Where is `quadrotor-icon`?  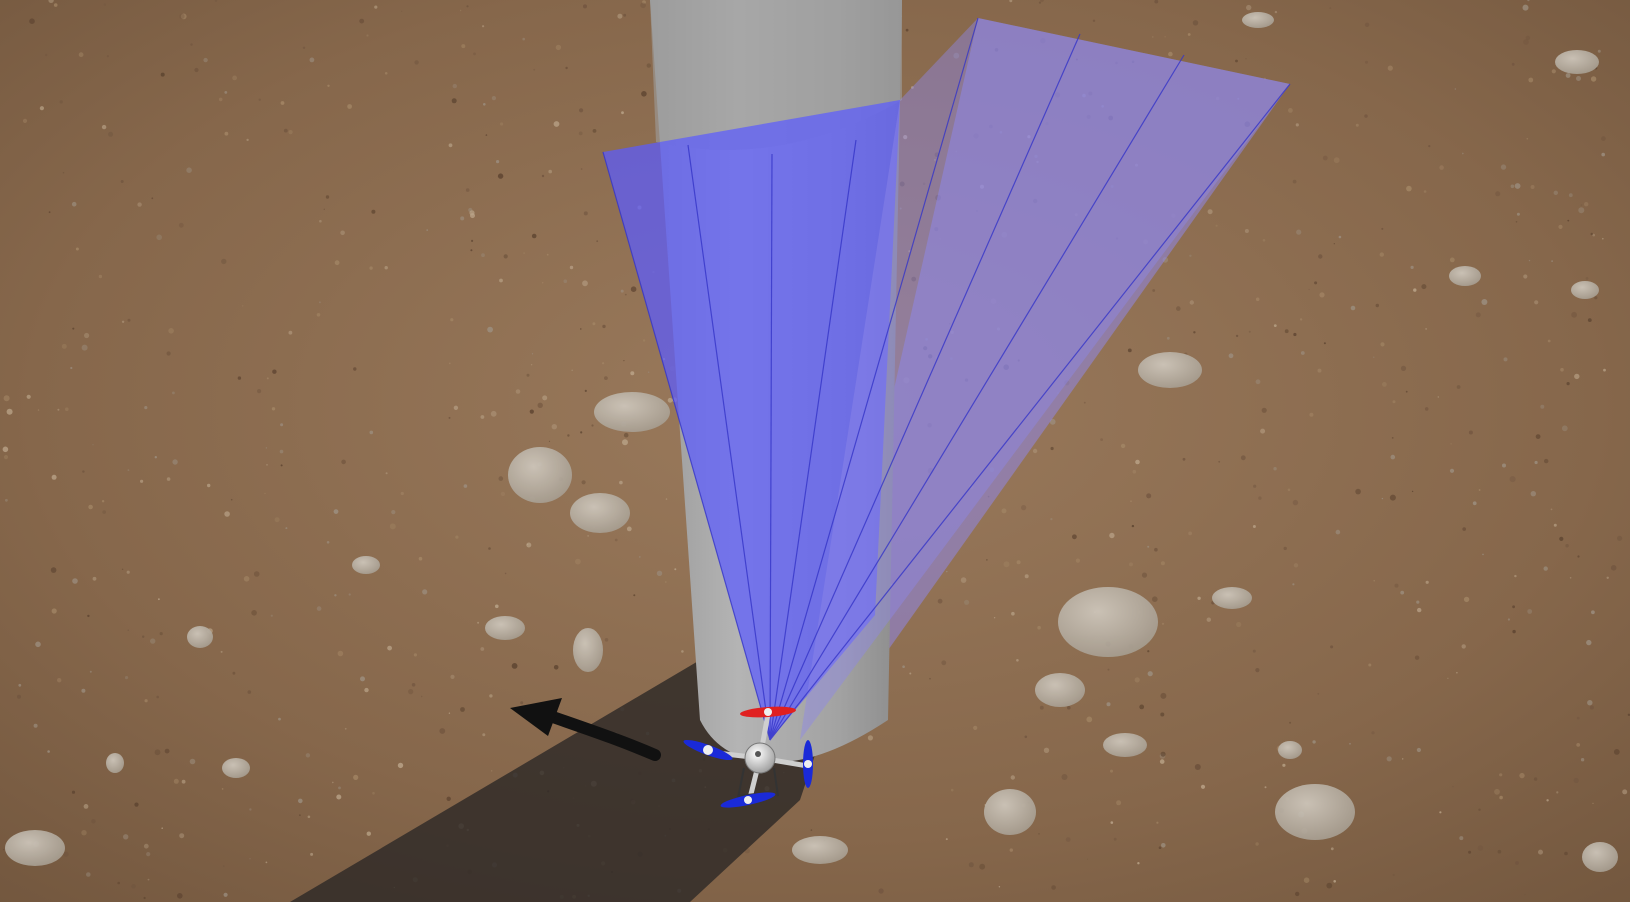 quadrotor-icon is located at coordinates (747, 758).